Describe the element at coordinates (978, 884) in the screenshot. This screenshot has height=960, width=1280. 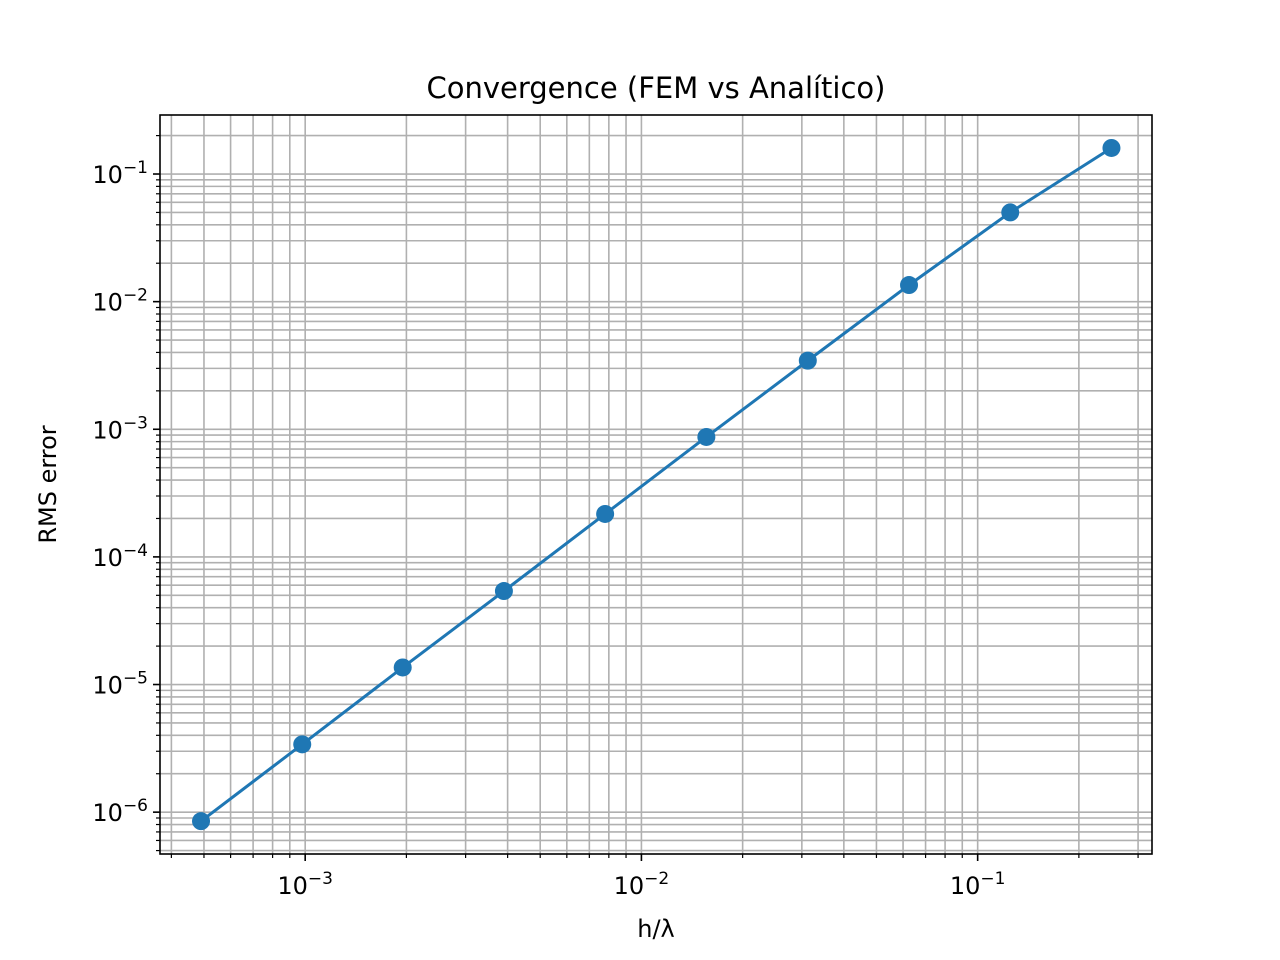
I see `x-tick-label: 10⁻¹` at that location.